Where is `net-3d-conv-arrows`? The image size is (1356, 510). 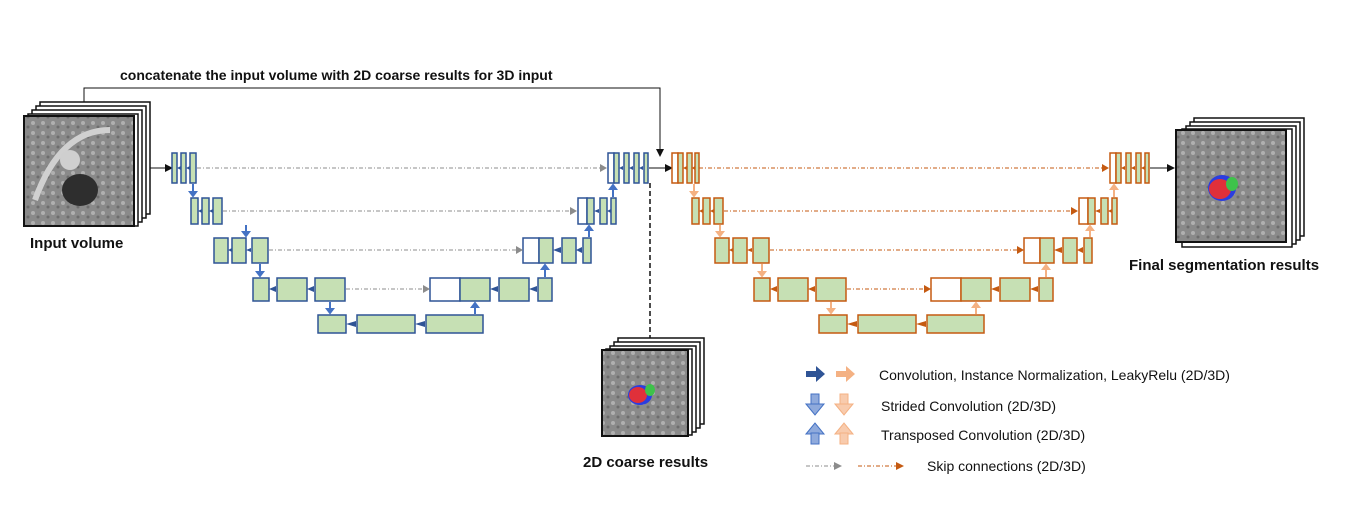 net-3d-conv-arrows is located at coordinates (914, 246).